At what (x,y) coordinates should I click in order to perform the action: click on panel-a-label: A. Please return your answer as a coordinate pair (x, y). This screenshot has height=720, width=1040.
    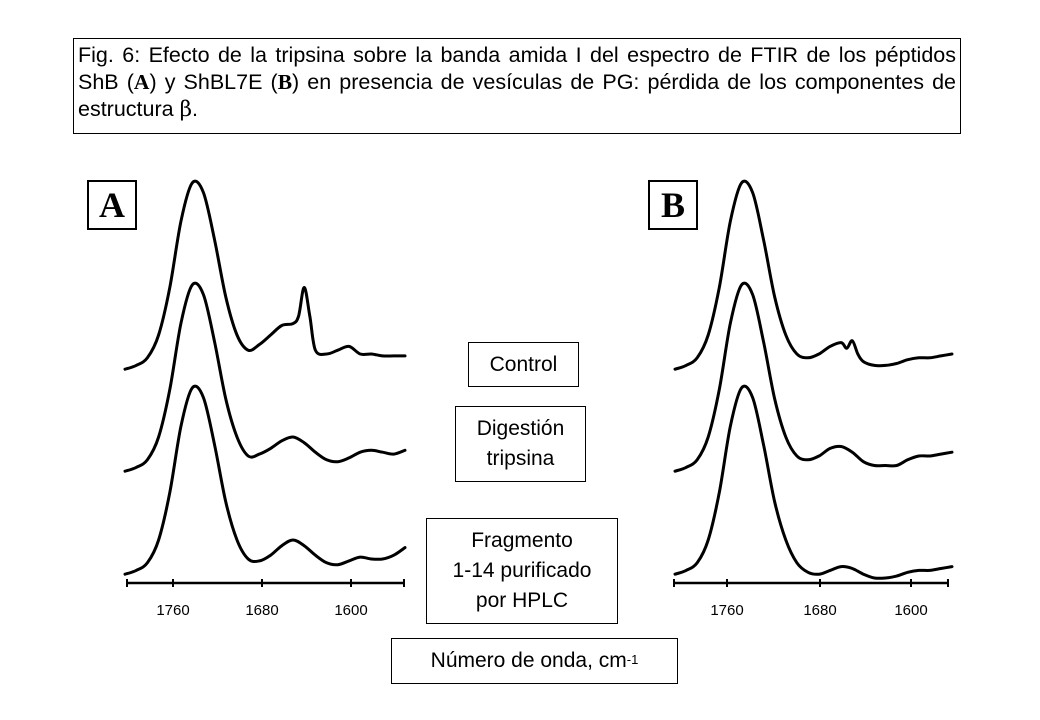
    Looking at the image, I should click on (112, 205).